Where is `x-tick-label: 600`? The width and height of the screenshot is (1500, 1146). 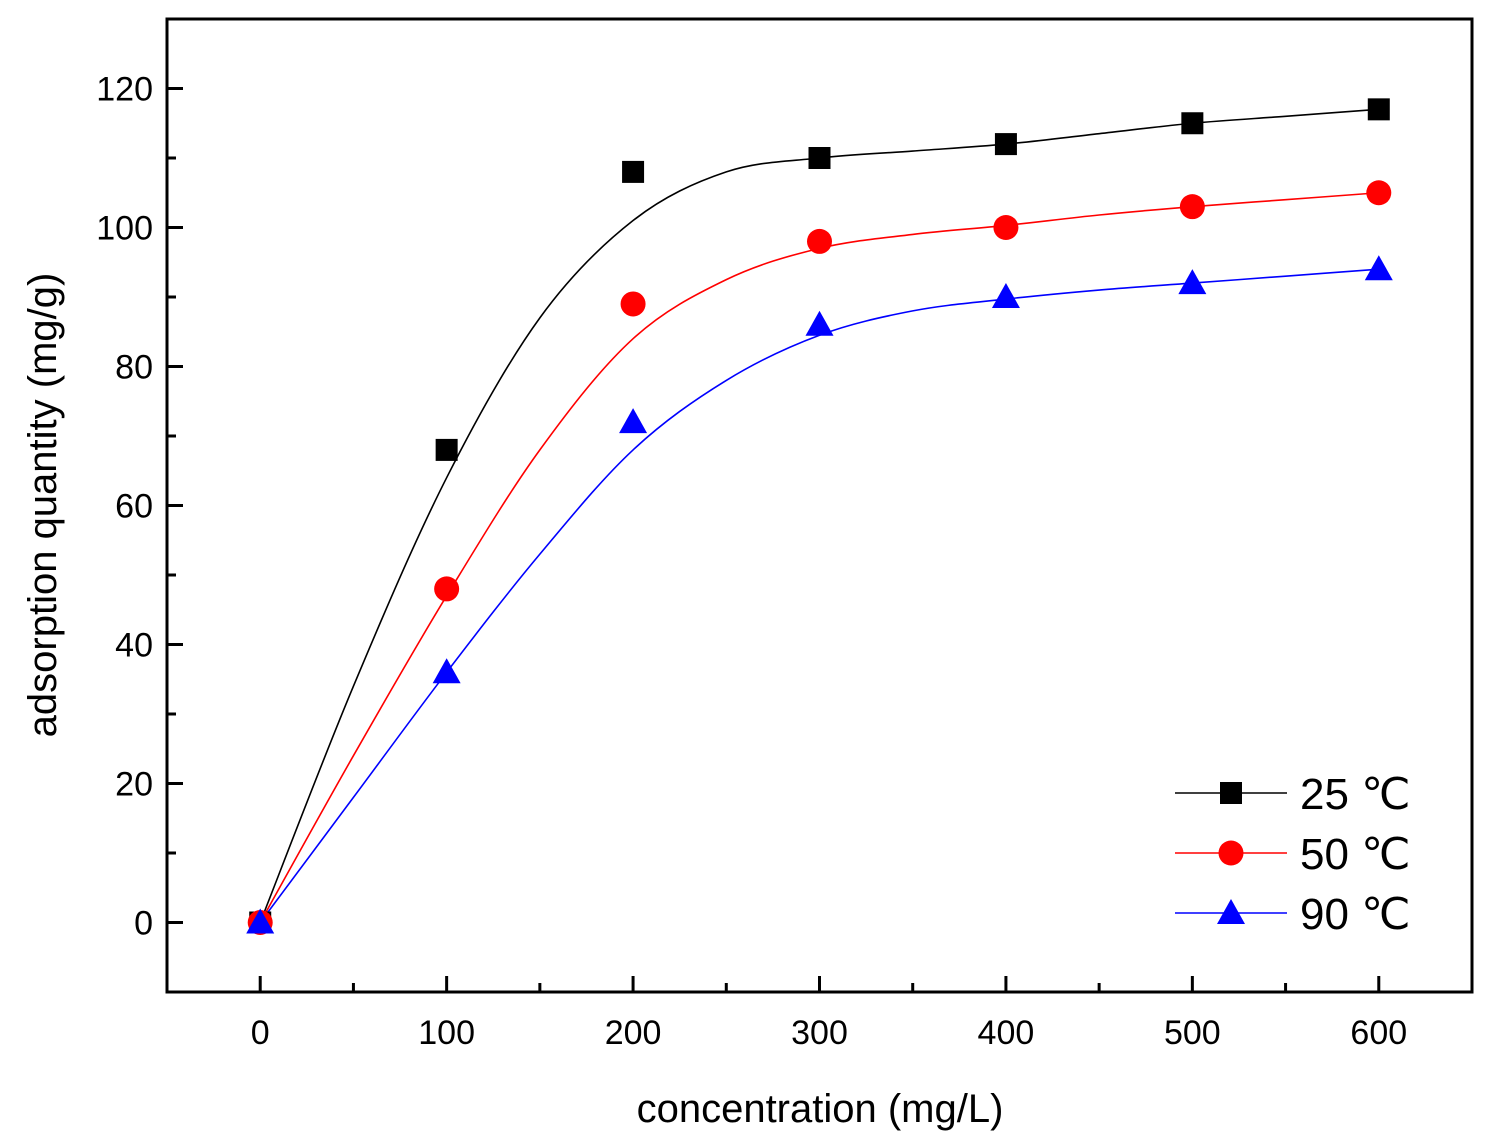 x-tick-label: 600 is located at coordinates (1378, 1033).